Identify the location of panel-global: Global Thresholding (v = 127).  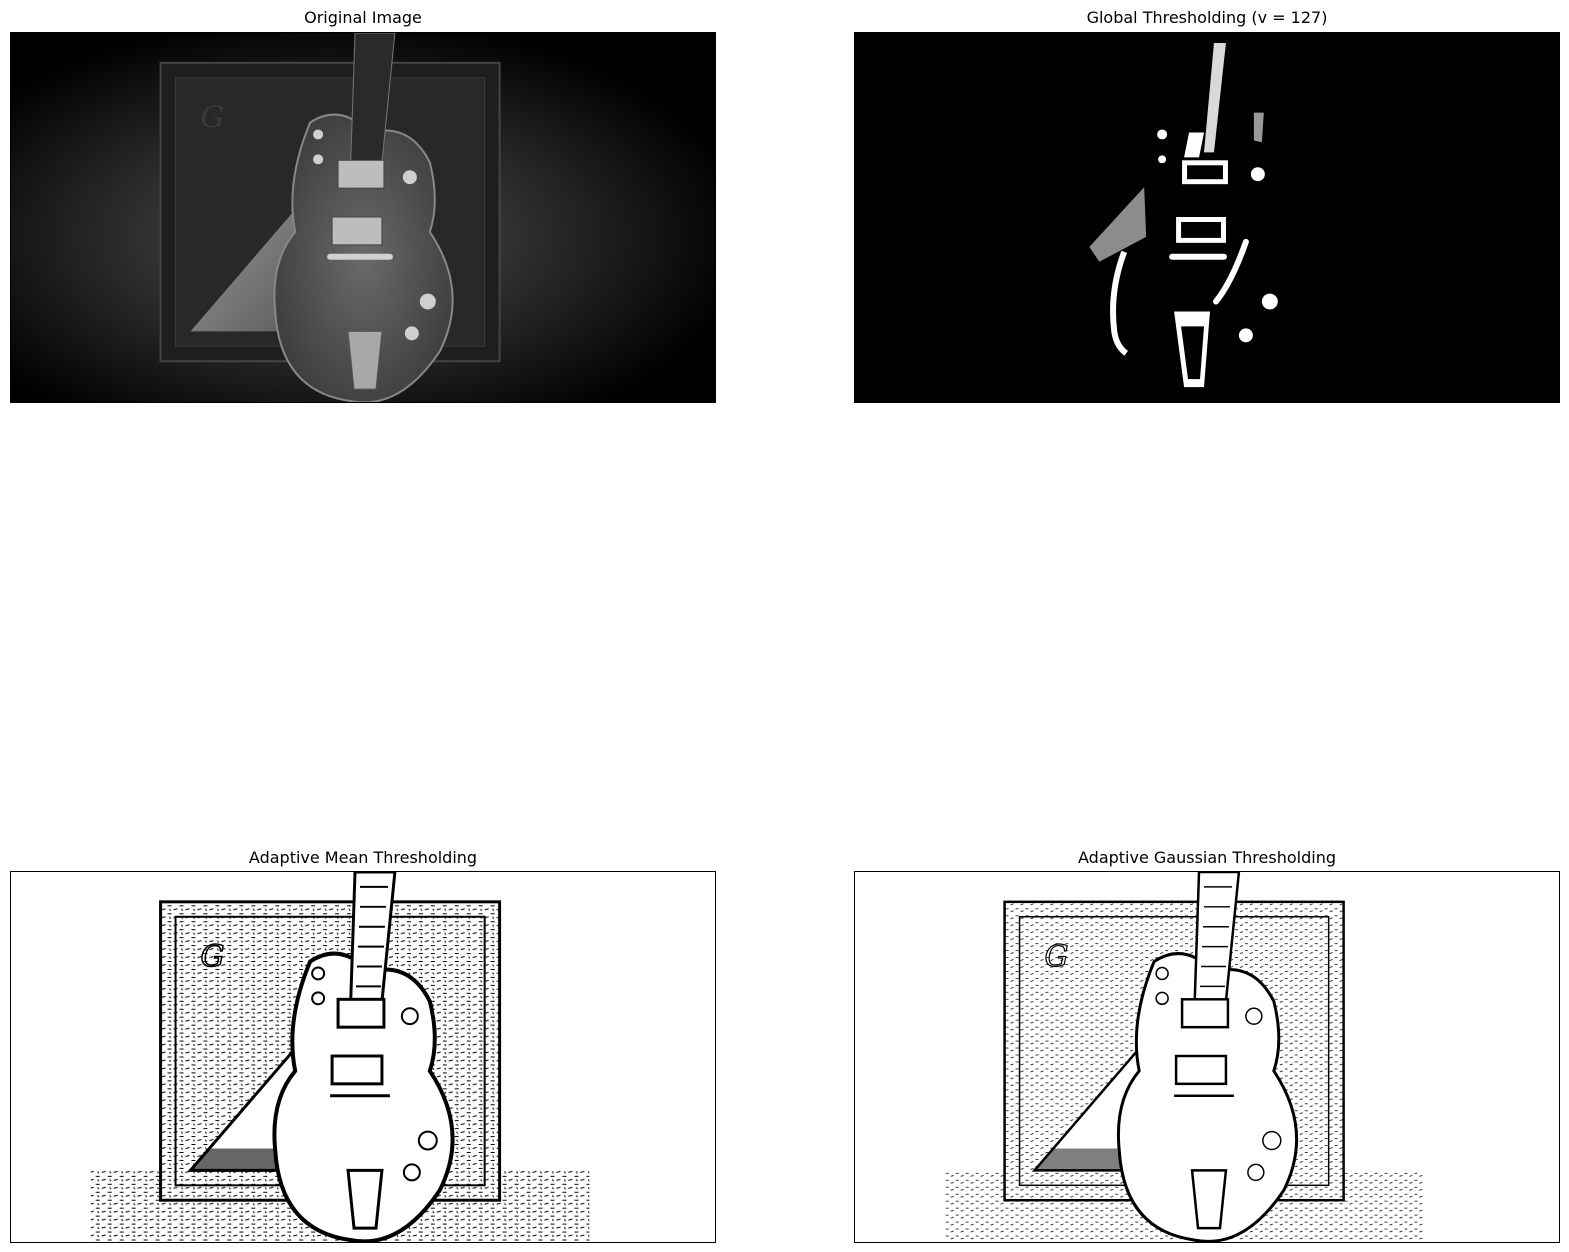
(1207, 202).